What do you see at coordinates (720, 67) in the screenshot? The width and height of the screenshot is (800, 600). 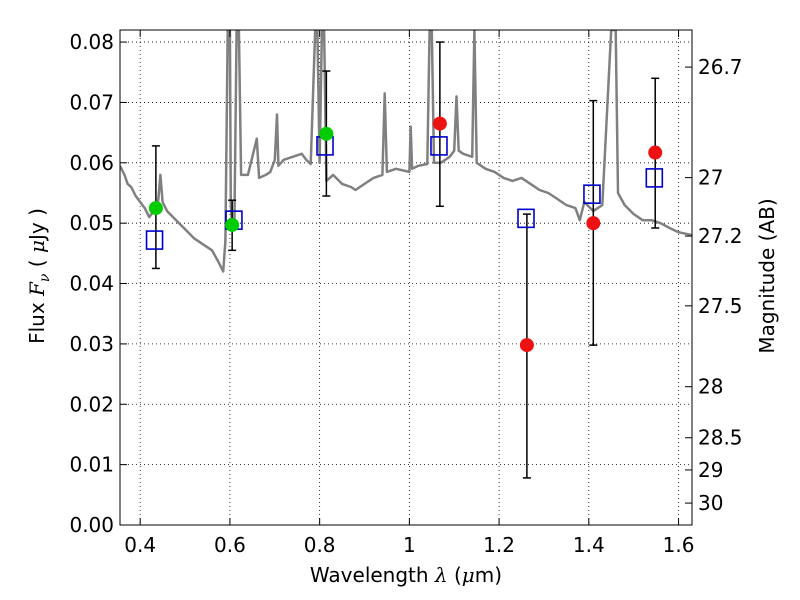 I see `right-tick-label: 26.7` at bounding box center [720, 67].